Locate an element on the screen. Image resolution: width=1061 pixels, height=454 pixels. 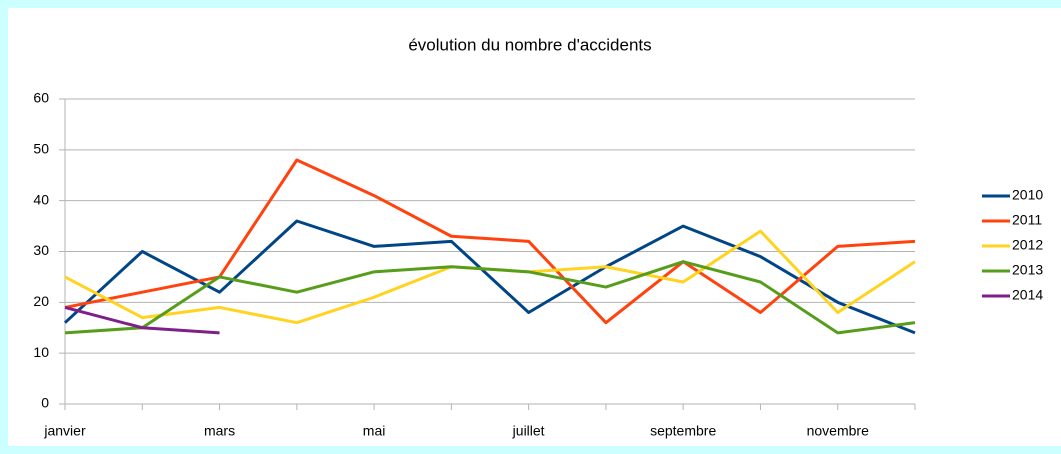
x-tick-label: novembre is located at coordinates (838, 431).